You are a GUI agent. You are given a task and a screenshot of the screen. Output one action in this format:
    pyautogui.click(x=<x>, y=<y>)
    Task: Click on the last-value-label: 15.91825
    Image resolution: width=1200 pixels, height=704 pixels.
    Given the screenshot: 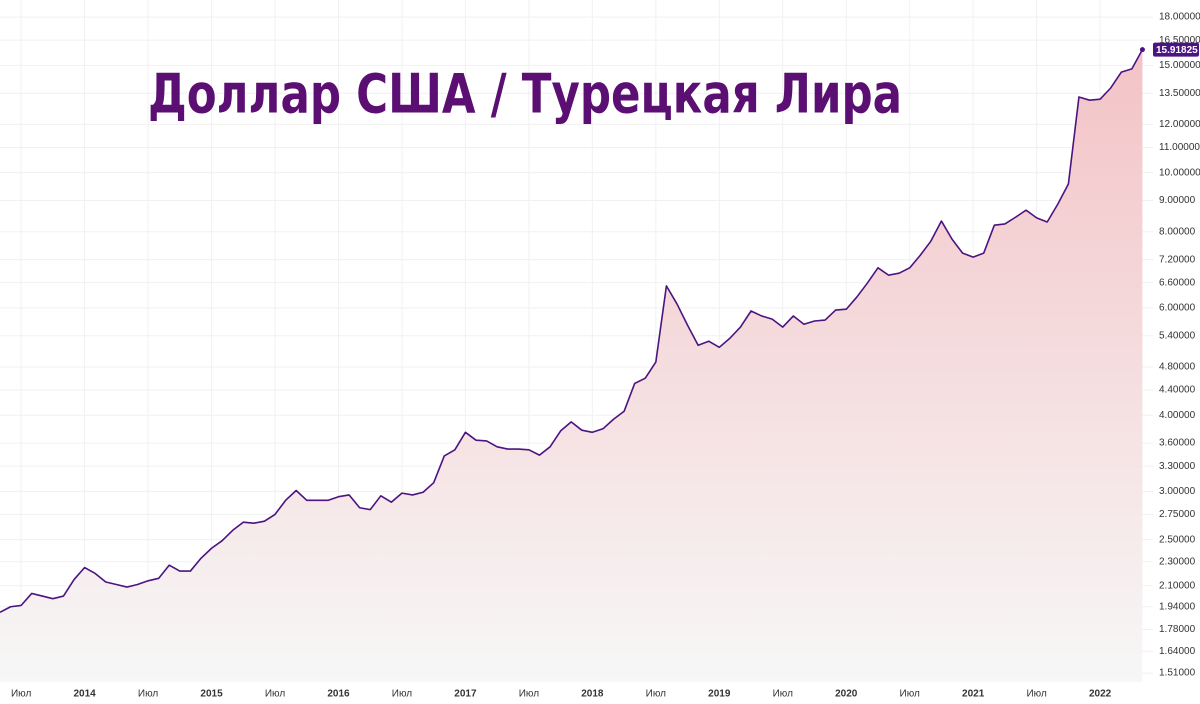 What is the action you would take?
    pyautogui.click(x=1177, y=50)
    